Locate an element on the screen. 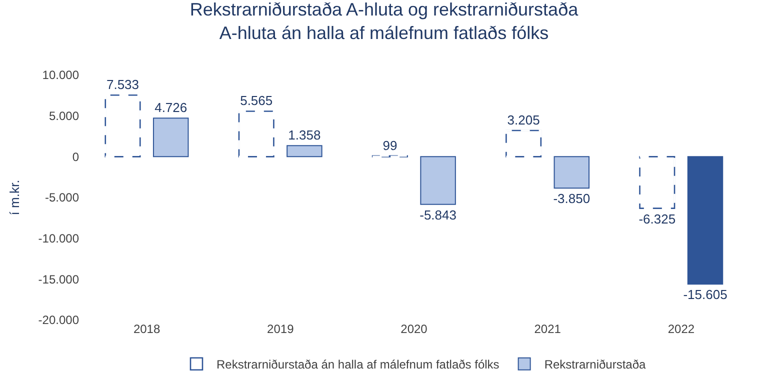 The width and height of the screenshot is (768, 390). legend-label: Rekstrarniðurstaða is located at coordinates (595, 365).